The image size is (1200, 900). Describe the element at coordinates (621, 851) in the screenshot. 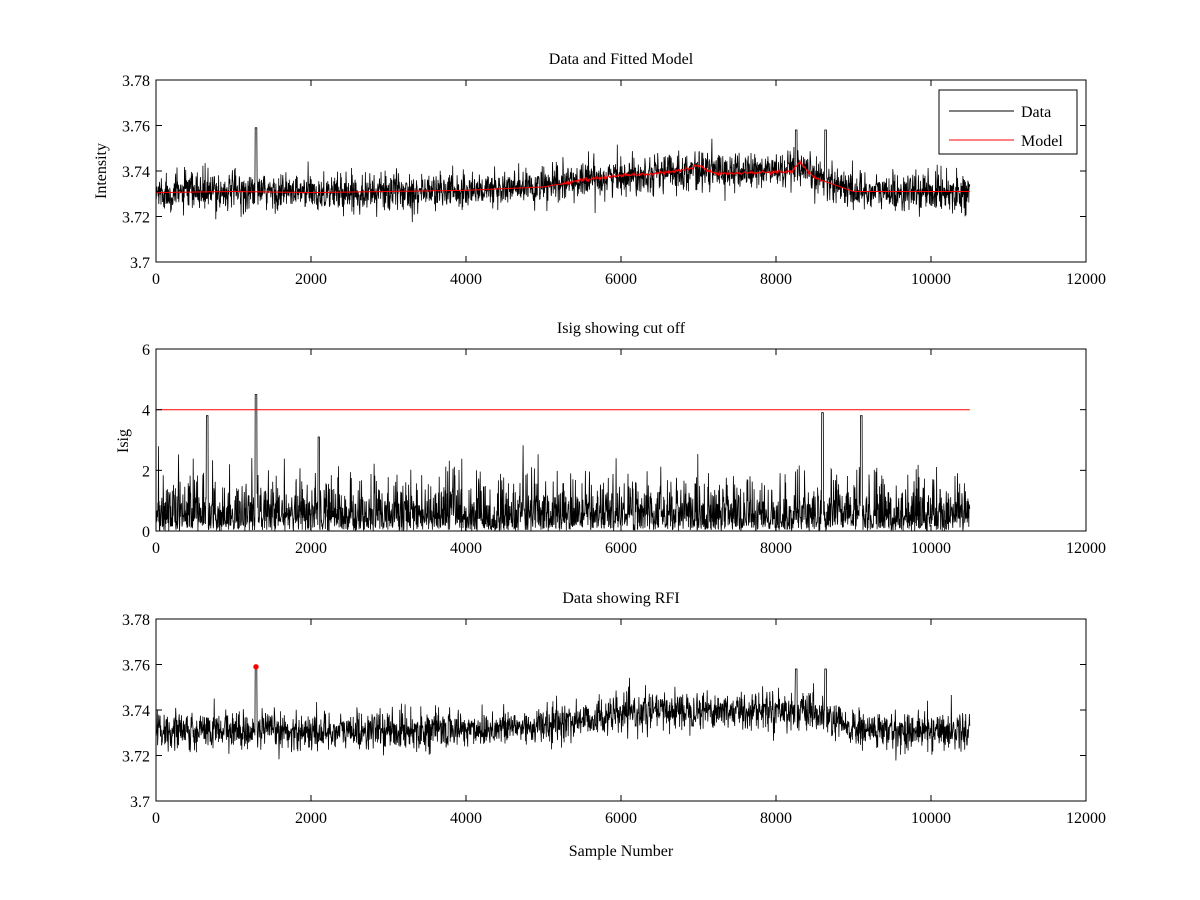

I see `x-axis-label: Sample Number` at that location.